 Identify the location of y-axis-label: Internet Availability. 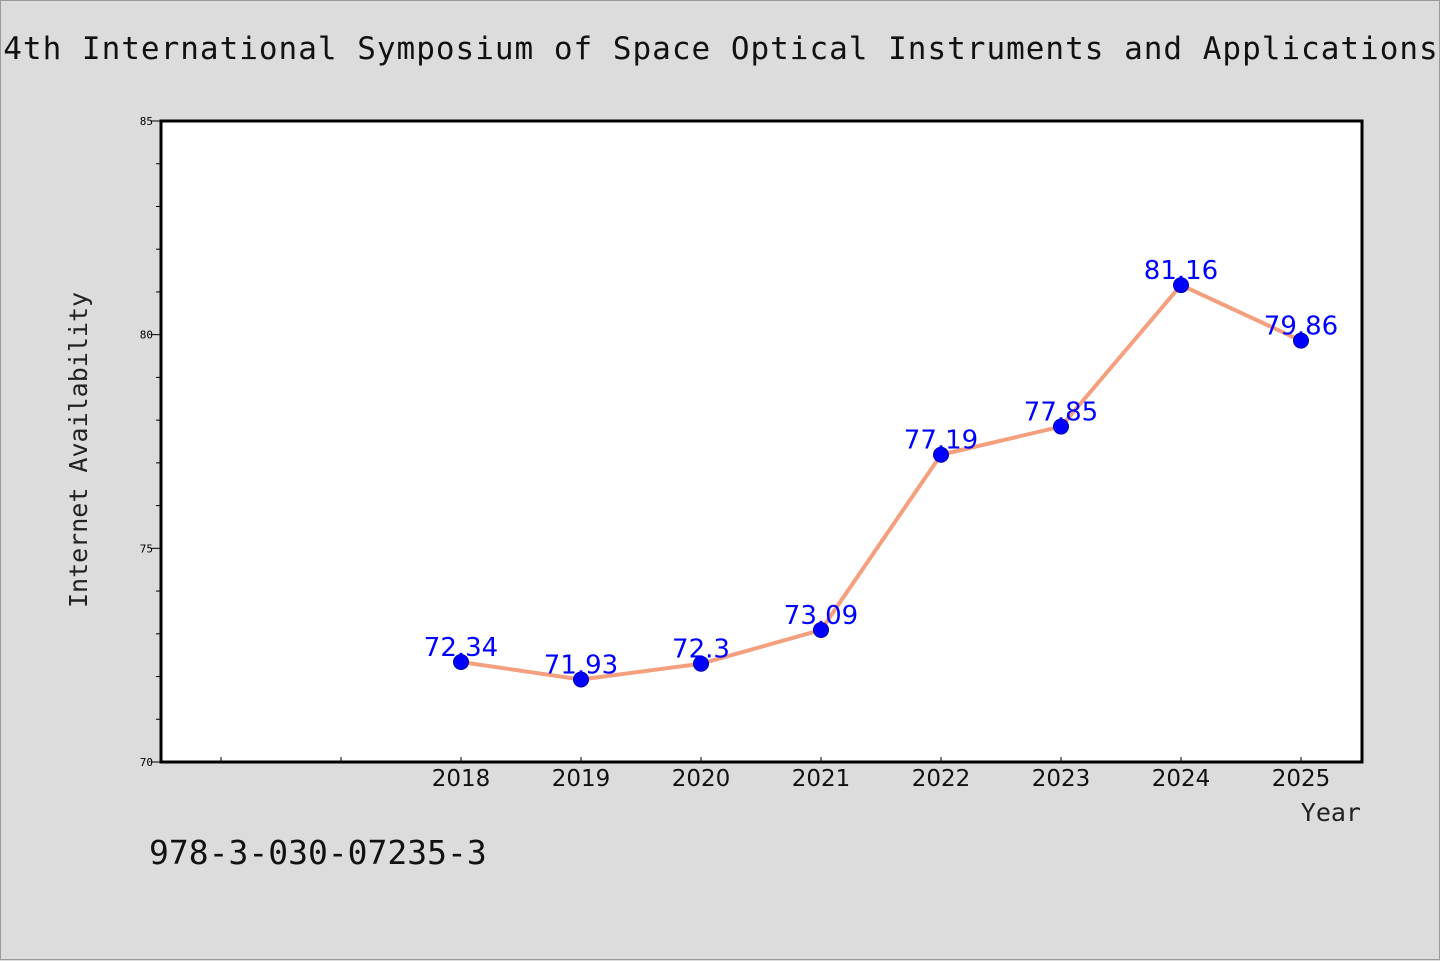
(78, 450).